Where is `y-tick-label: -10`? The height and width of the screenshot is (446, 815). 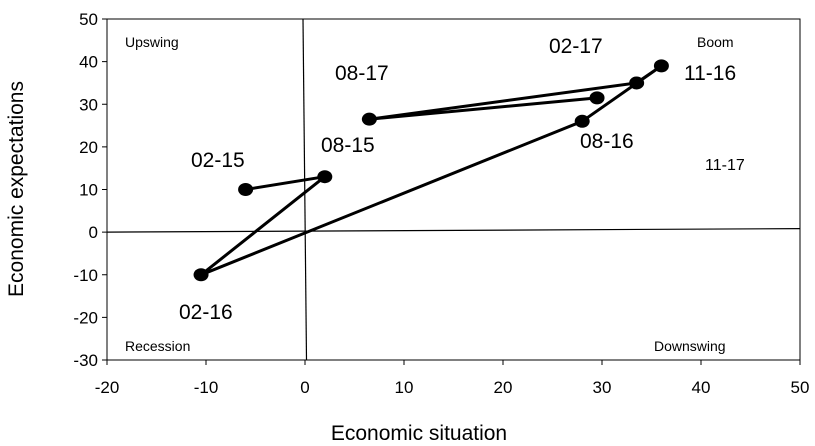
y-tick-label: -10 is located at coordinates (85, 275).